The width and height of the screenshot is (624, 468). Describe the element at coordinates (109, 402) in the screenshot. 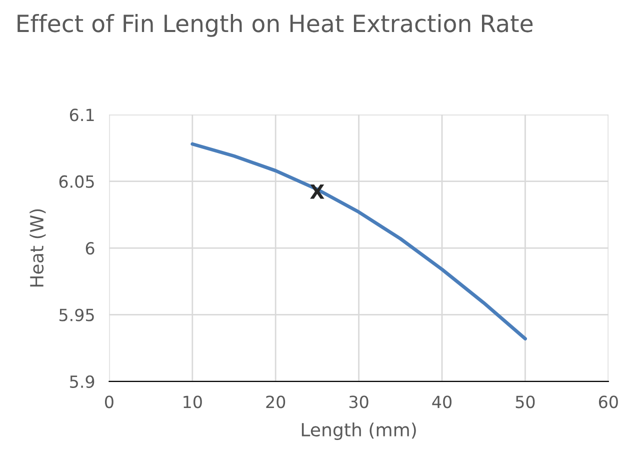

I see `x-tick-label: 0` at that location.